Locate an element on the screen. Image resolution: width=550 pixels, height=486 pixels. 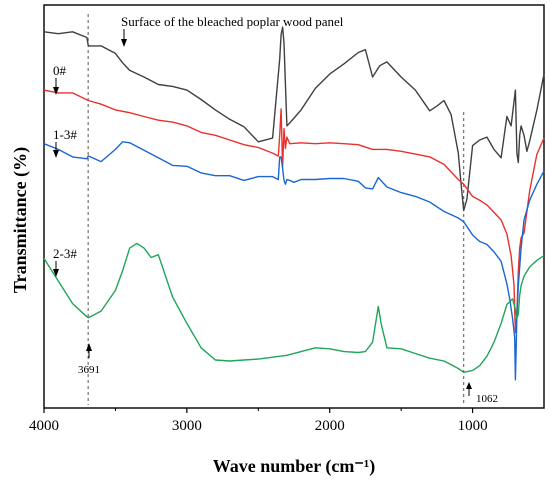
x-axis-ticks: 4000 3000 2000 1000 is located at coordinates (258, 421).